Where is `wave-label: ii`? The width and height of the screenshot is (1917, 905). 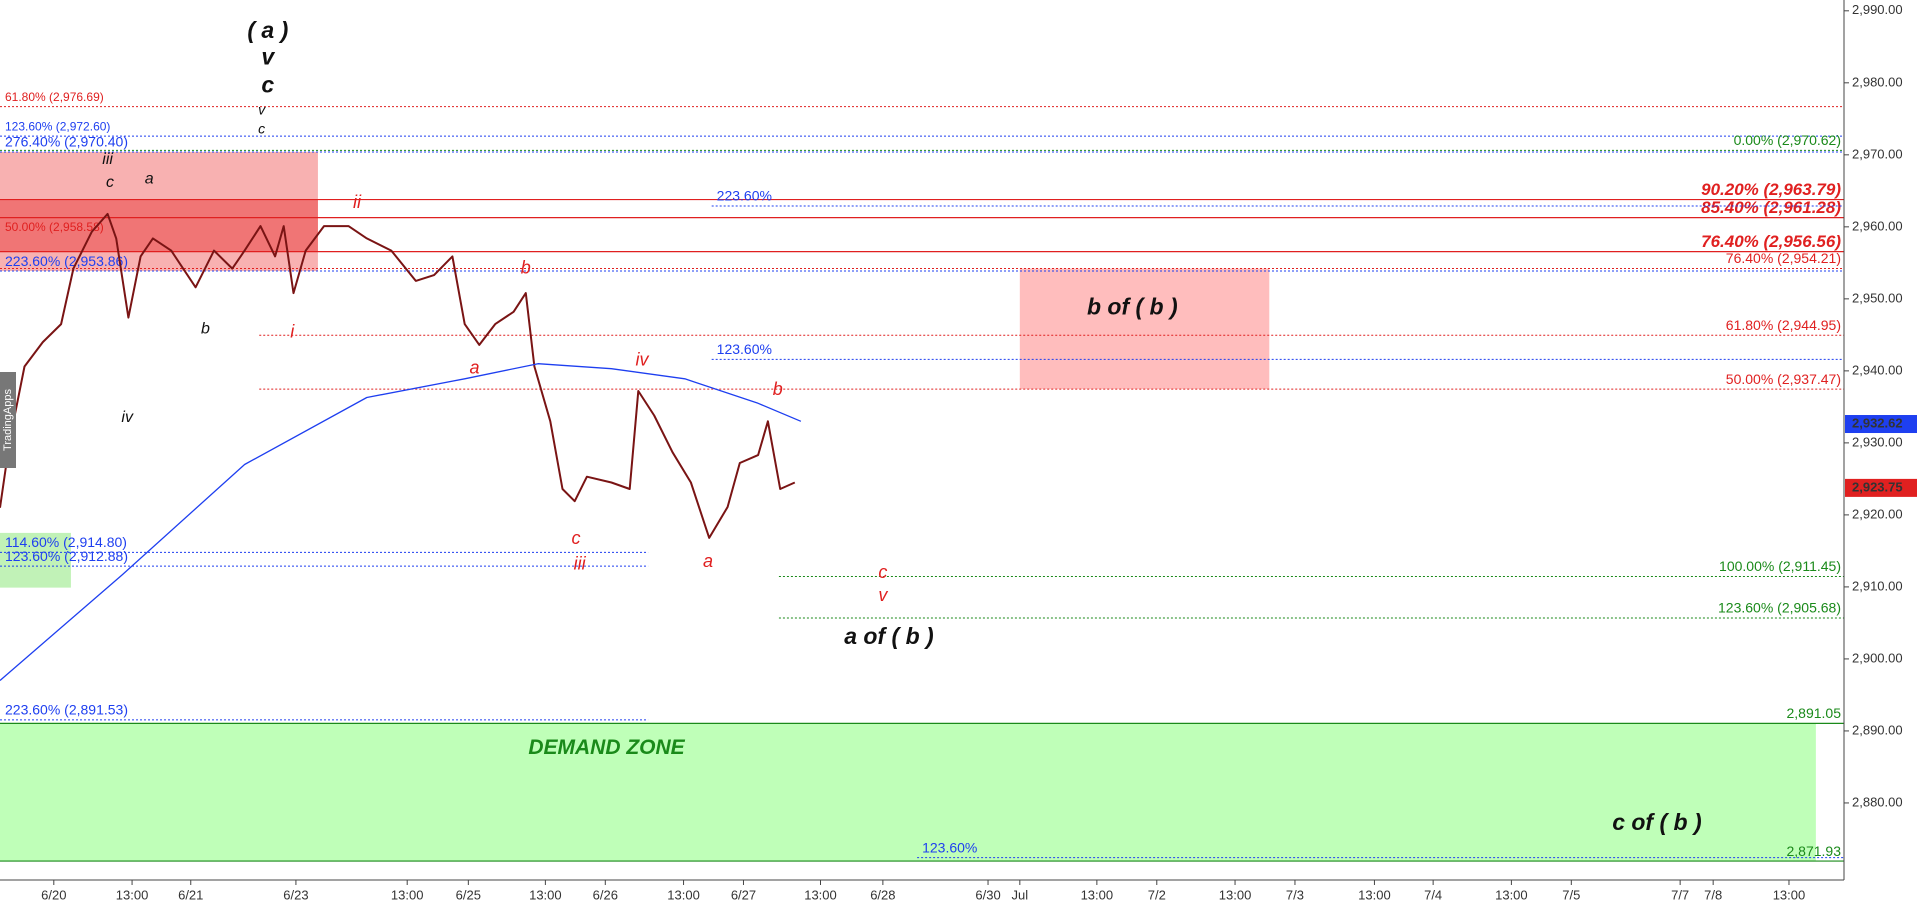
wave-label: ii is located at coordinates (357, 202).